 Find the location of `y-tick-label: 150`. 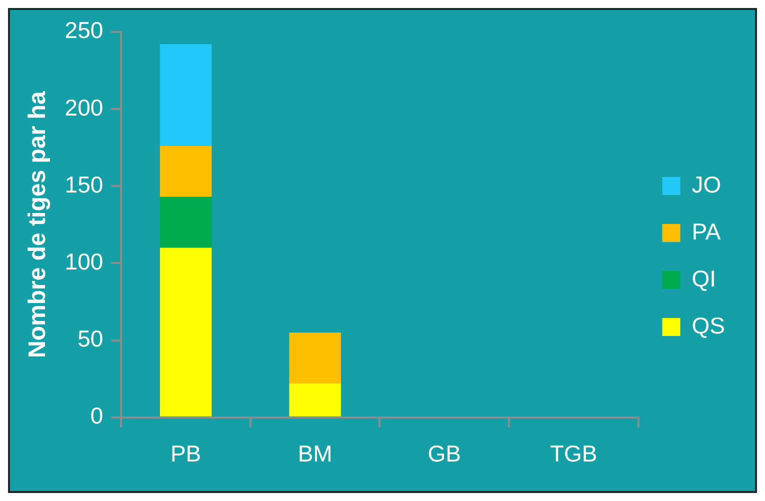

y-tick-label: 150 is located at coordinates (84, 184).